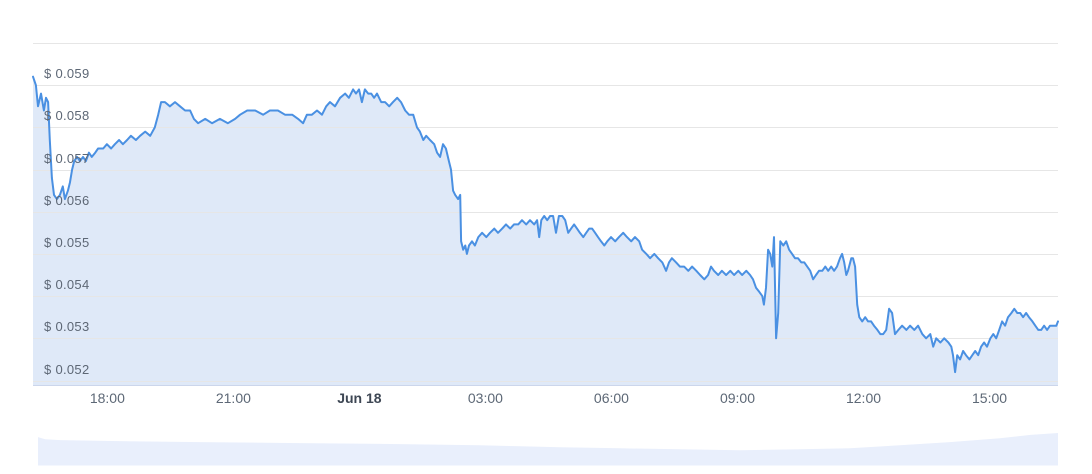 The image size is (1092, 474). What do you see at coordinates (863, 398) in the screenshot?
I see `x-axis-label: 12:00` at bounding box center [863, 398].